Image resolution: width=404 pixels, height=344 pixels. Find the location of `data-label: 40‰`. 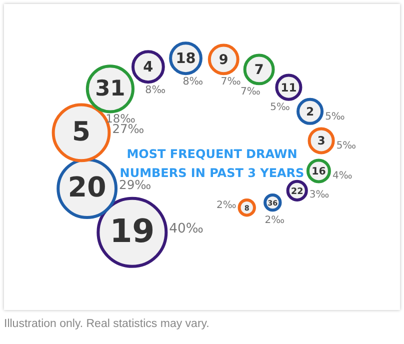

data-label: 40‰ is located at coordinates (186, 228).